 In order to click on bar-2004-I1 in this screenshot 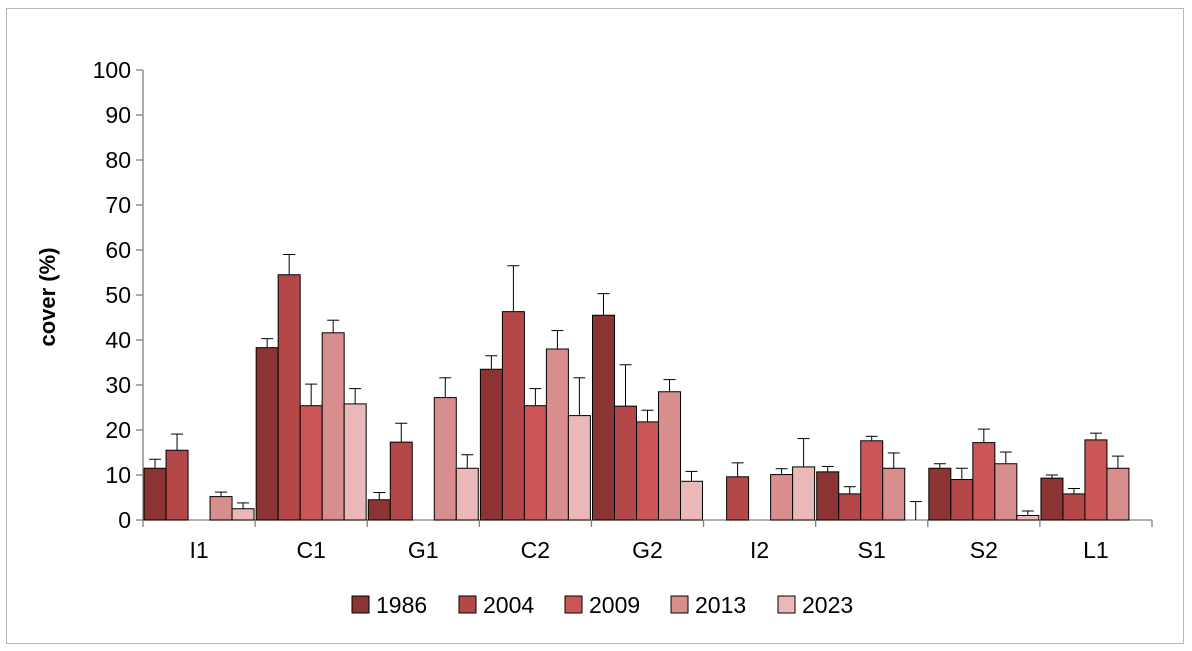, I will do `click(177, 485)`.